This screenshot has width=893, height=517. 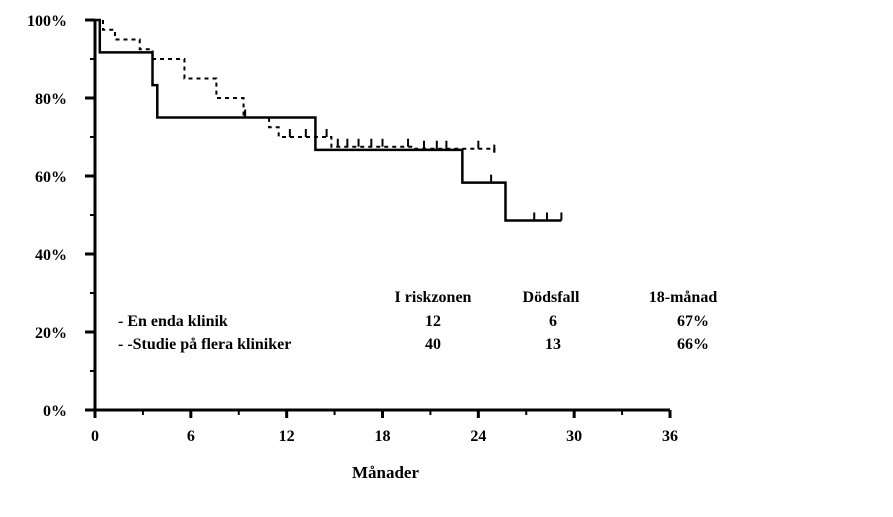 I want to click on x-tick-label: 6, so click(x=191, y=436).